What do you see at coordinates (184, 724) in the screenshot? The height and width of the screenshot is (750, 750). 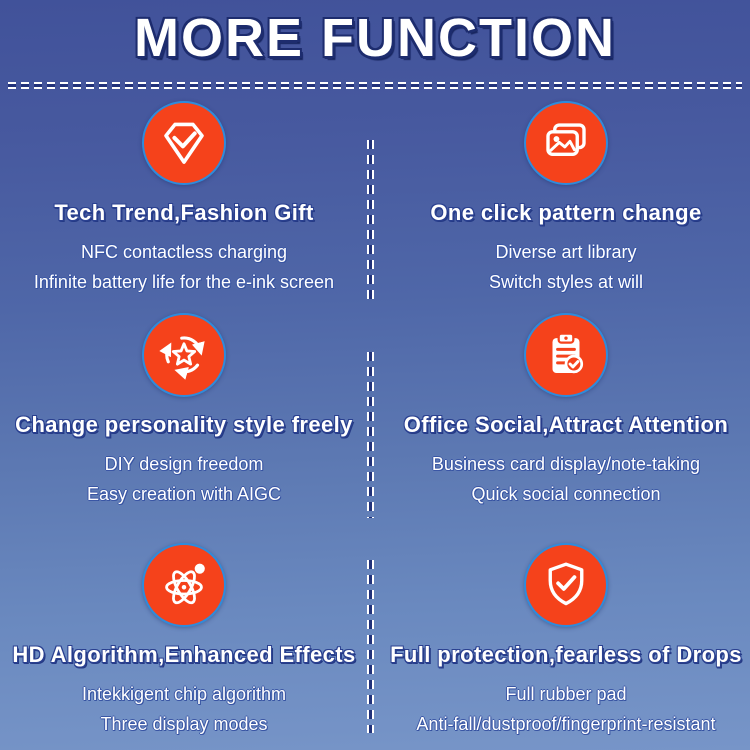 I see `feature-line: Three display modes` at bounding box center [184, 724].